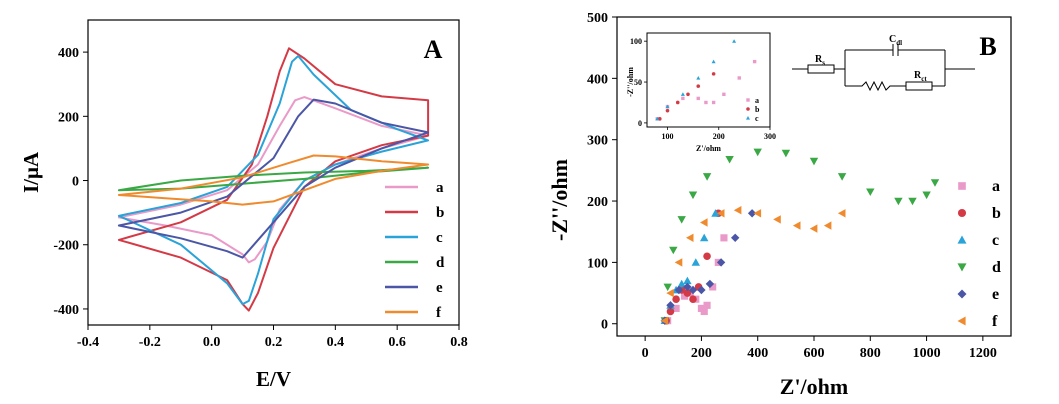  I want to click on y-tick-label-a: 400, so click(68, 53).